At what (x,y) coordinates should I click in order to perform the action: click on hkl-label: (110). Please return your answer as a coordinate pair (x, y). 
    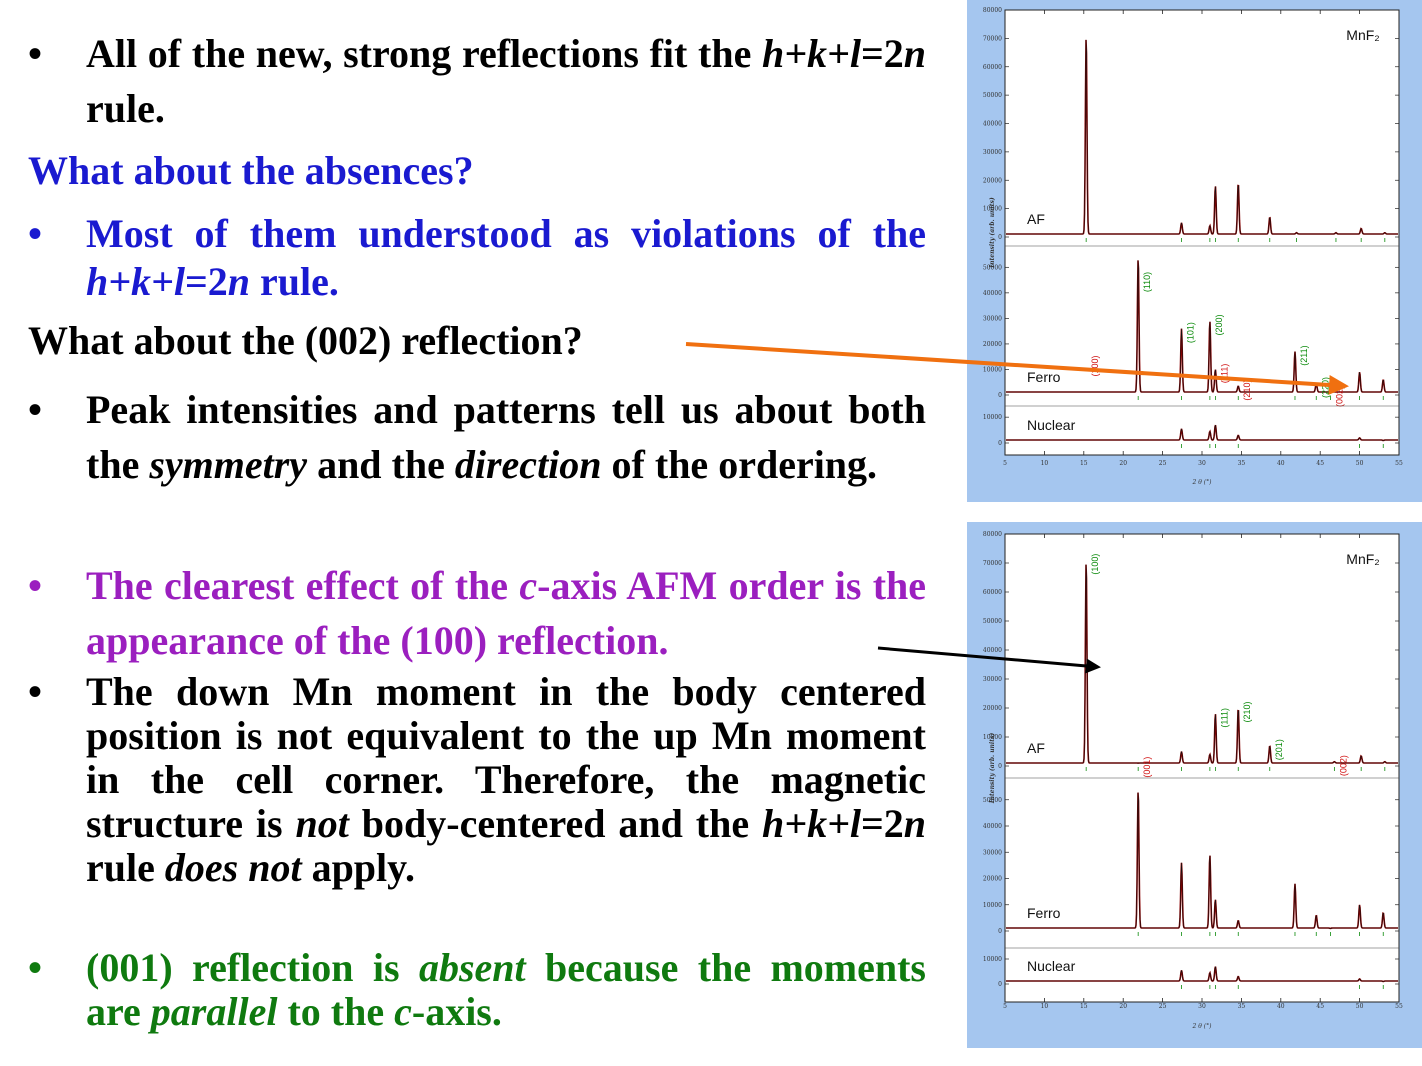
    Looking at the image, I should click on (1147, 282).